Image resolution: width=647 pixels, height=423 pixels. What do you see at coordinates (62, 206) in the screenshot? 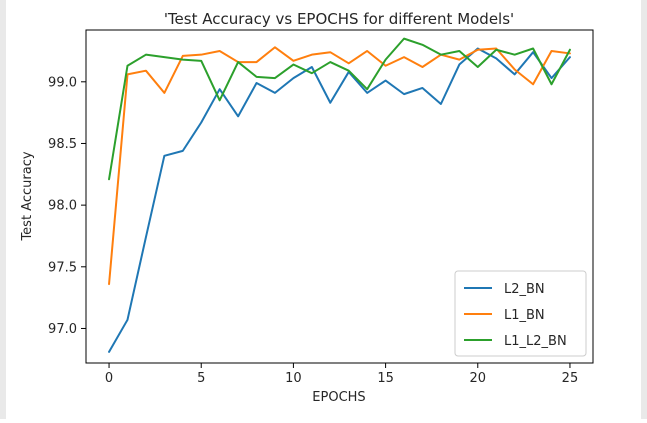
I see `y-tick-label: 98.0` at bounding box center [62, 206].